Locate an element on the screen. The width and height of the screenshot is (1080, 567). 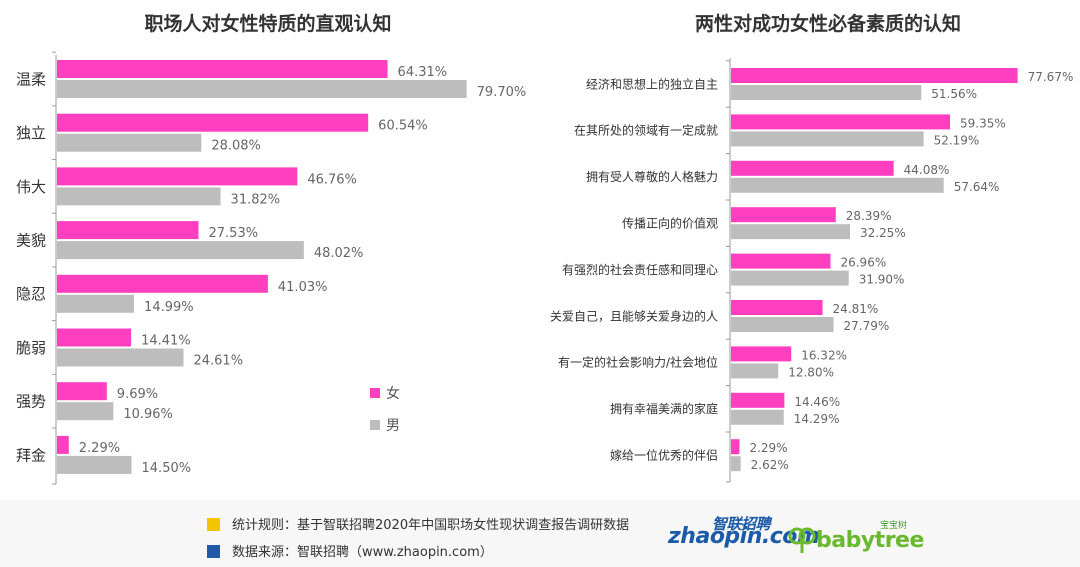
zhaopin-logo-cn: 智联招聘 is located at coordinates (741, 524).